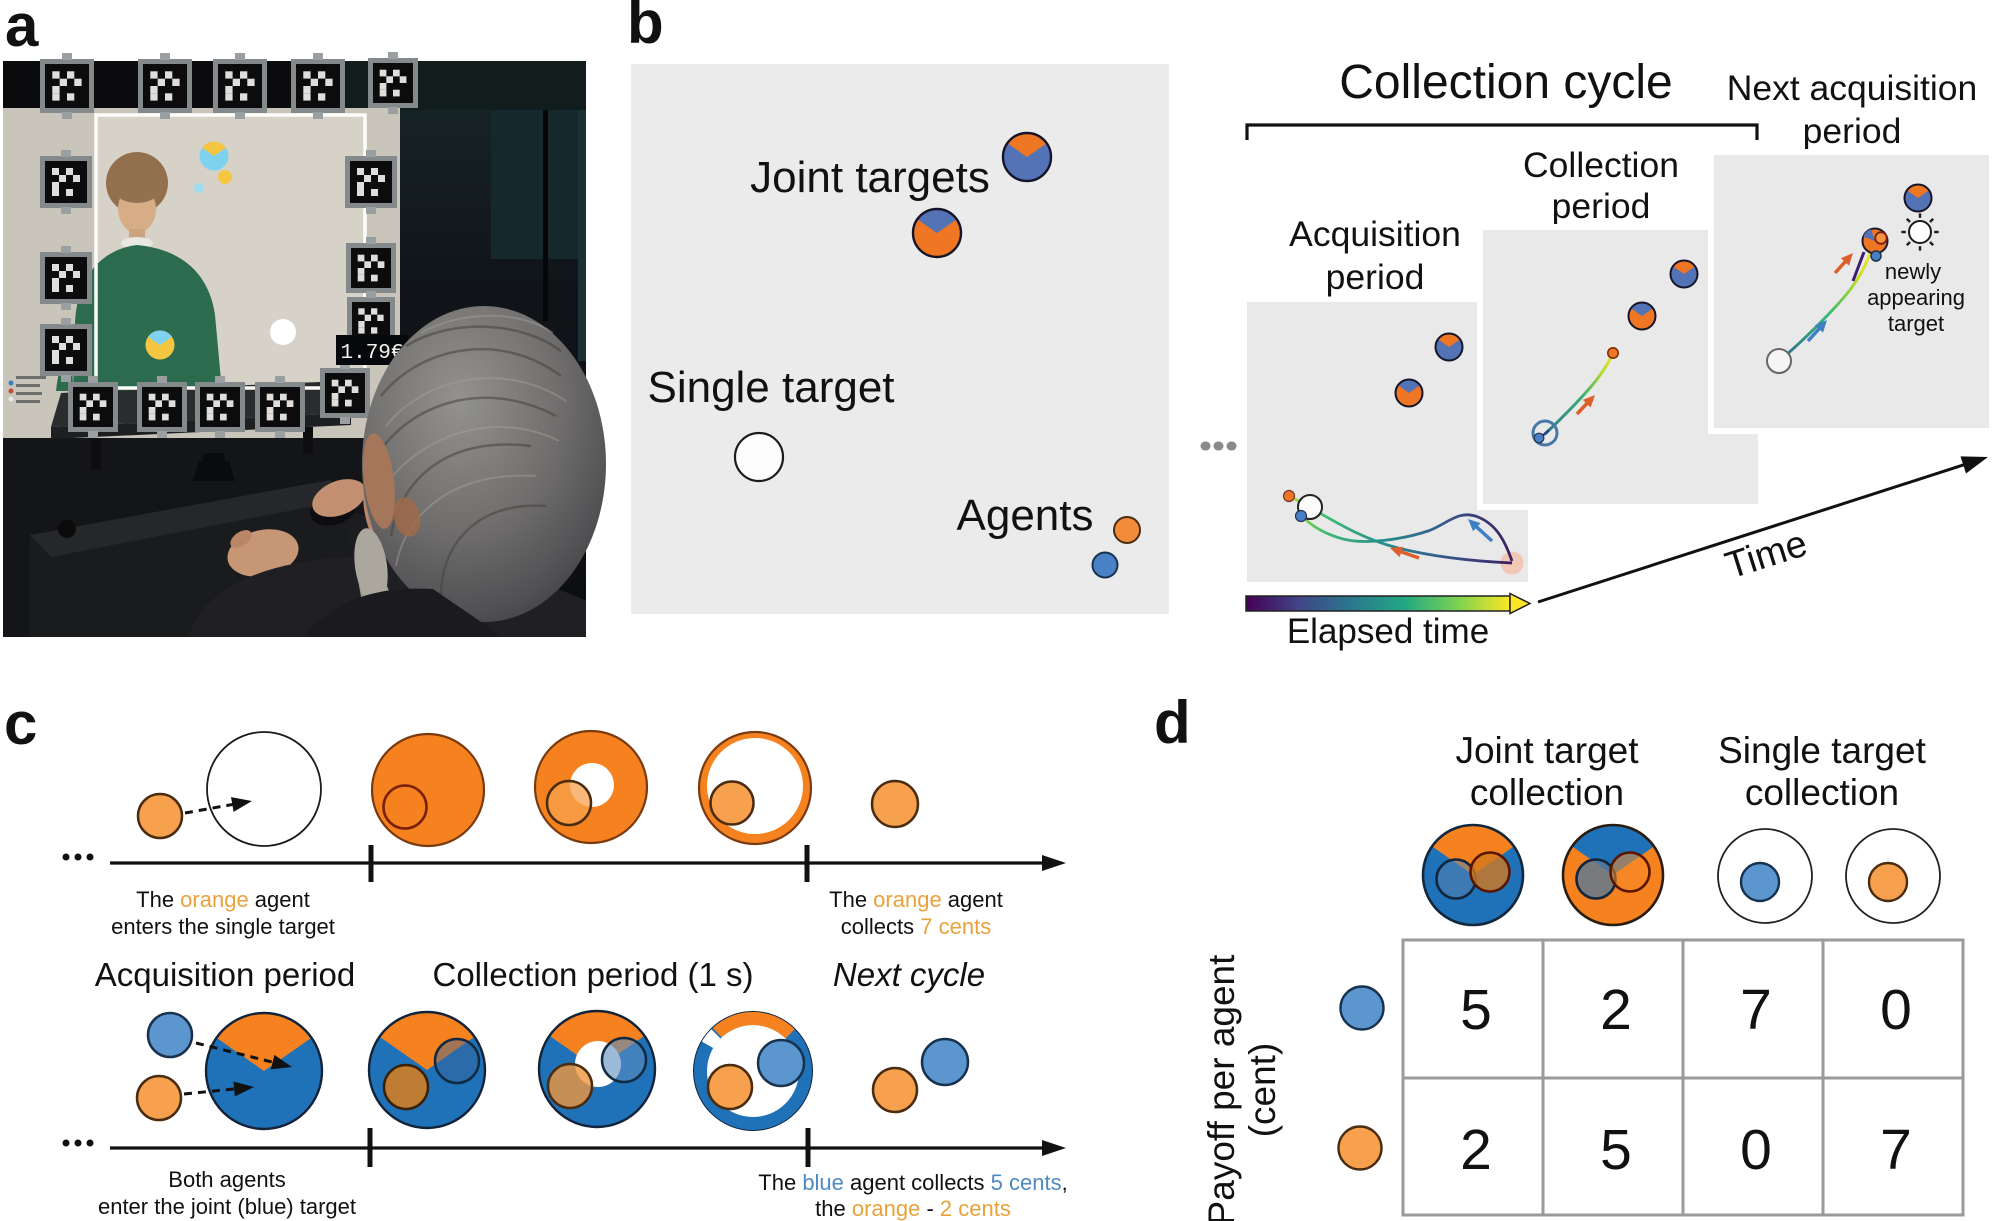 The height and width of the screenshot is (1221, 1995). What do you see at coordinates (1766, 555) in the screenshot?
I see `svg-text: Time` at bounding box center [1766, 555].